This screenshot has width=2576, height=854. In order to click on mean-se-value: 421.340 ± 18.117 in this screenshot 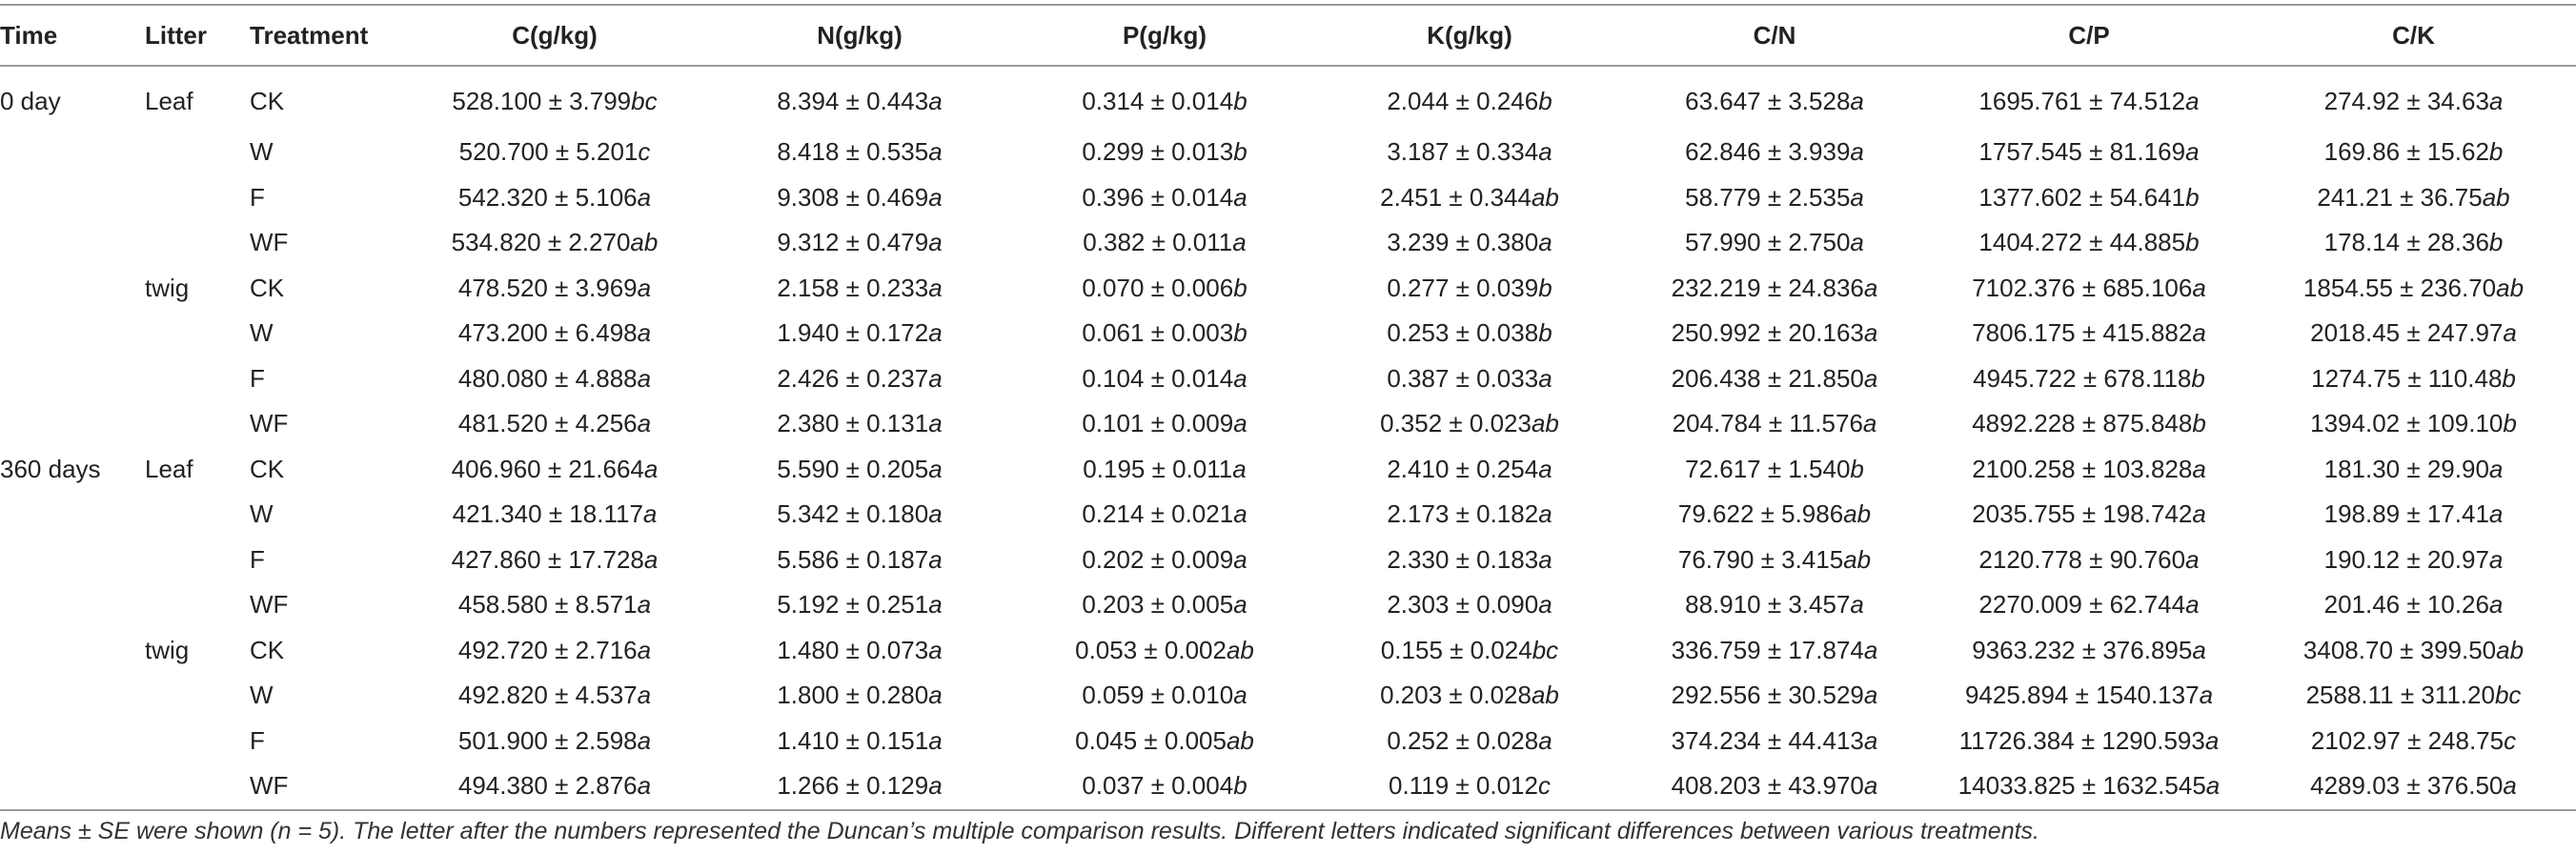, I will do `click(547, 514)`.